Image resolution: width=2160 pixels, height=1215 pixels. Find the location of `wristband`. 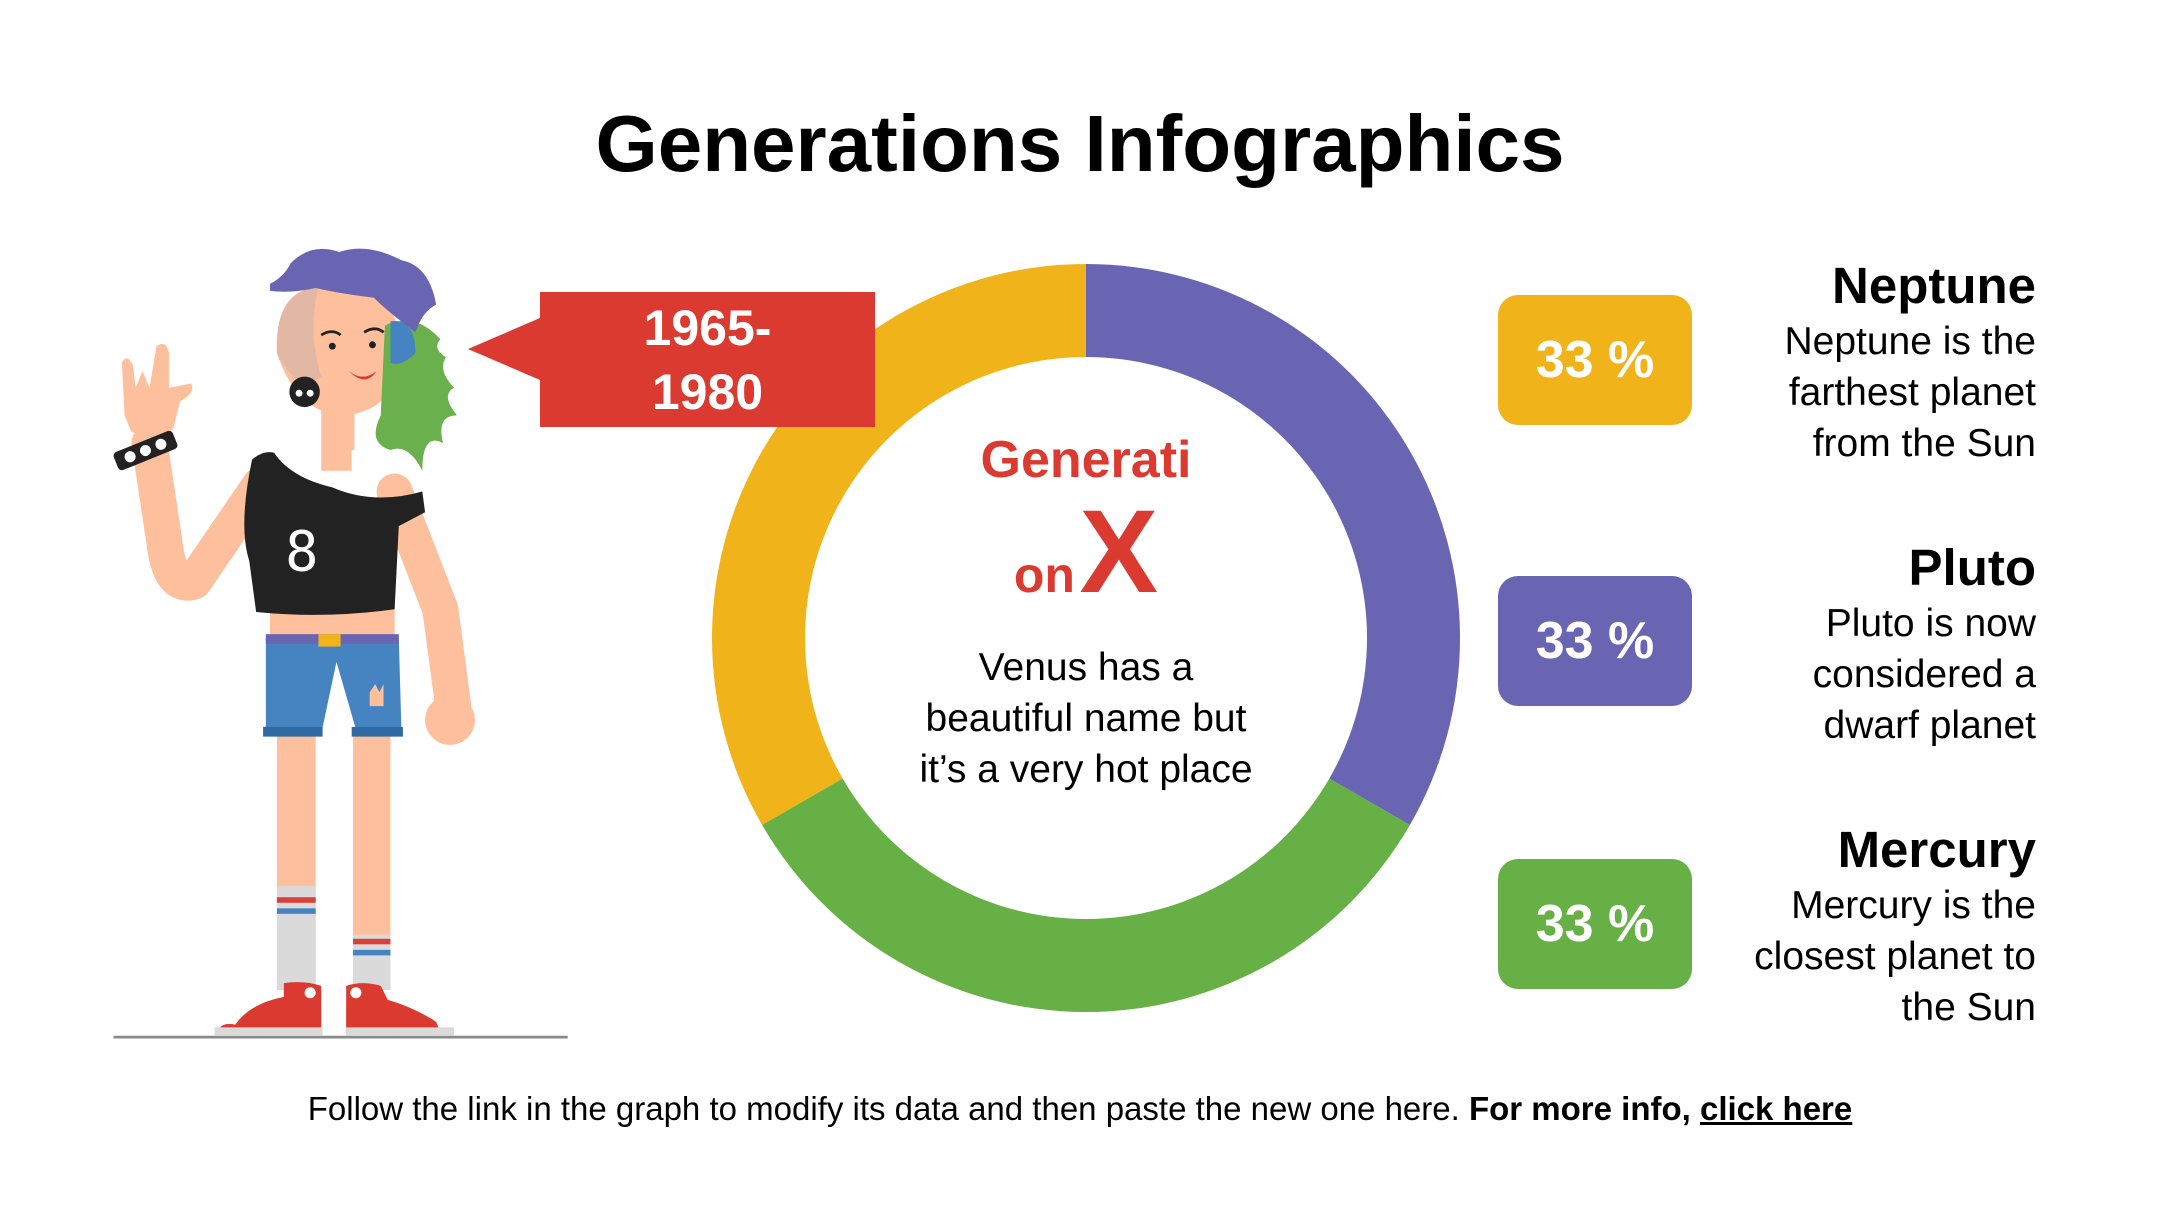

wristband is located at coordinates (145, 450).